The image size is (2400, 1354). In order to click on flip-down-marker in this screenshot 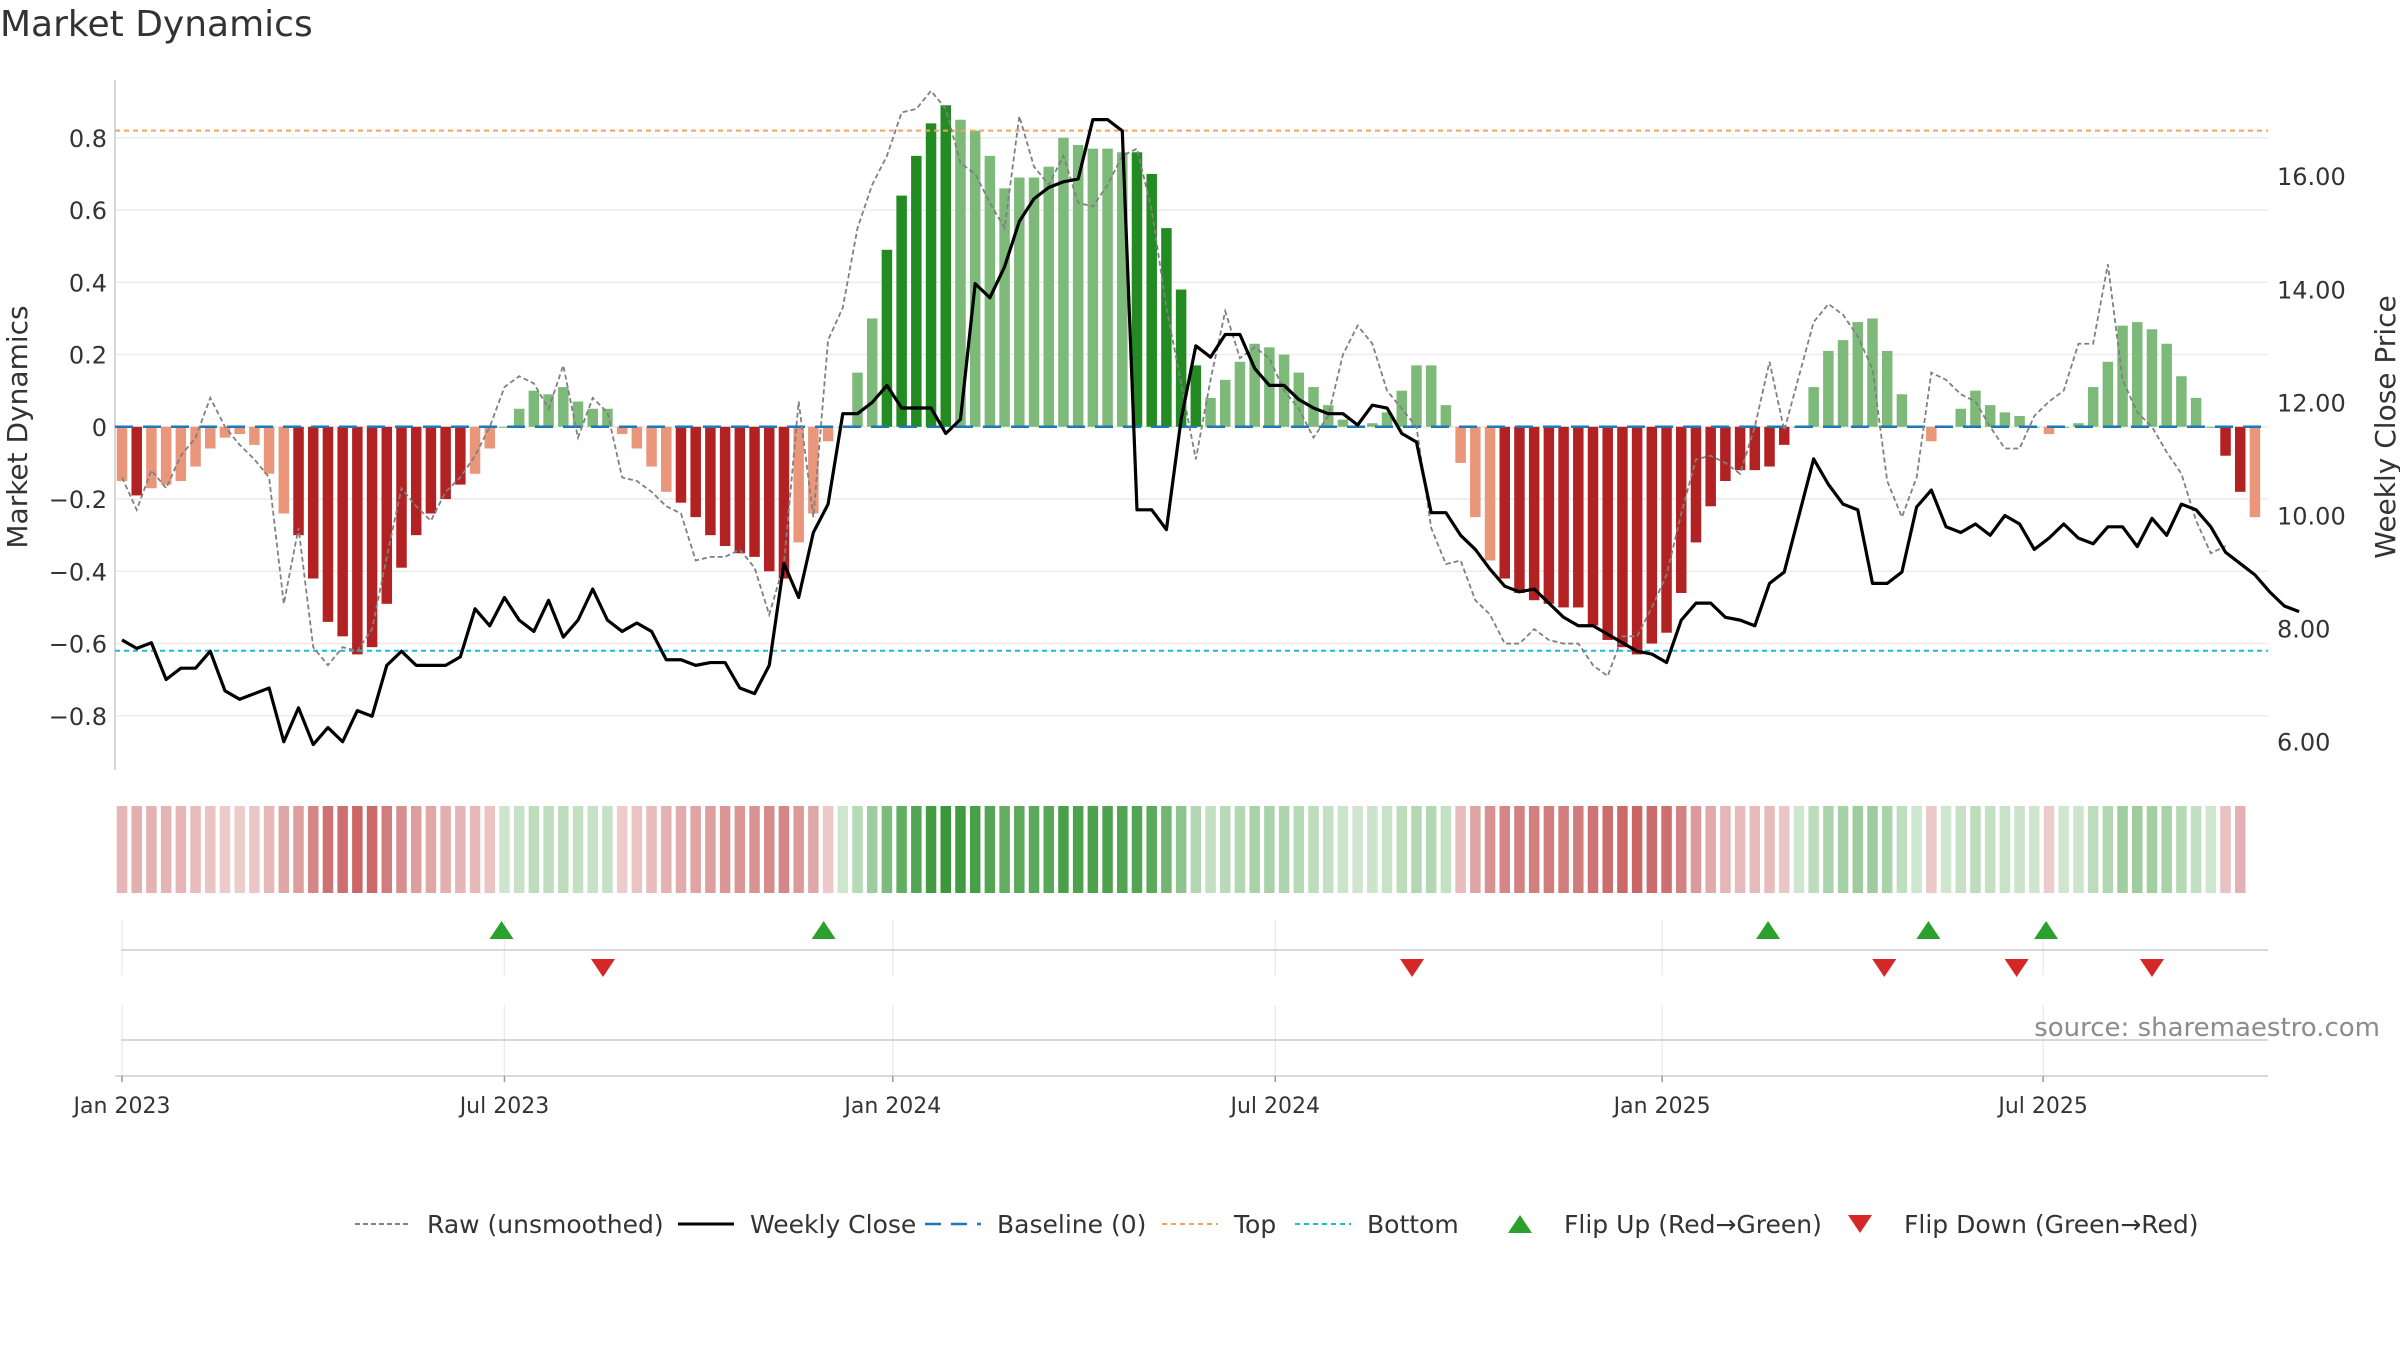, I will do `click(603, 968)`.